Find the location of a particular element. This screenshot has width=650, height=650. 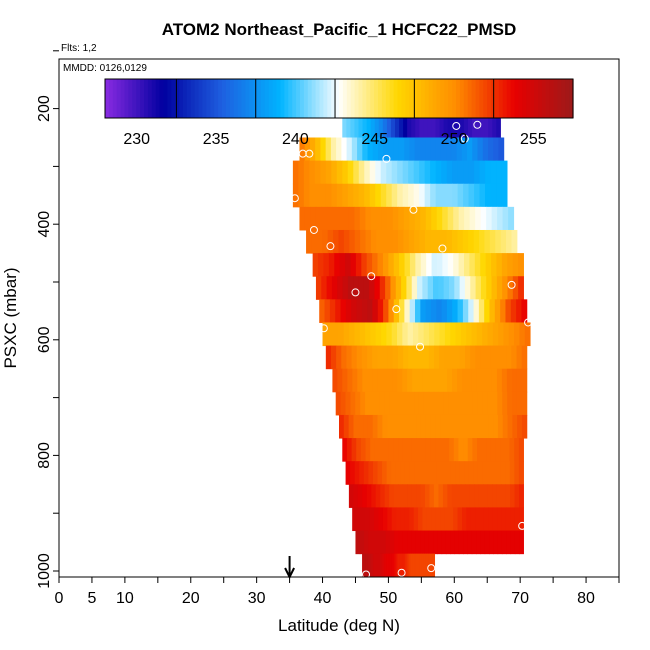

y-axis-tick-label: 400 is located at coordinates (44, 224).